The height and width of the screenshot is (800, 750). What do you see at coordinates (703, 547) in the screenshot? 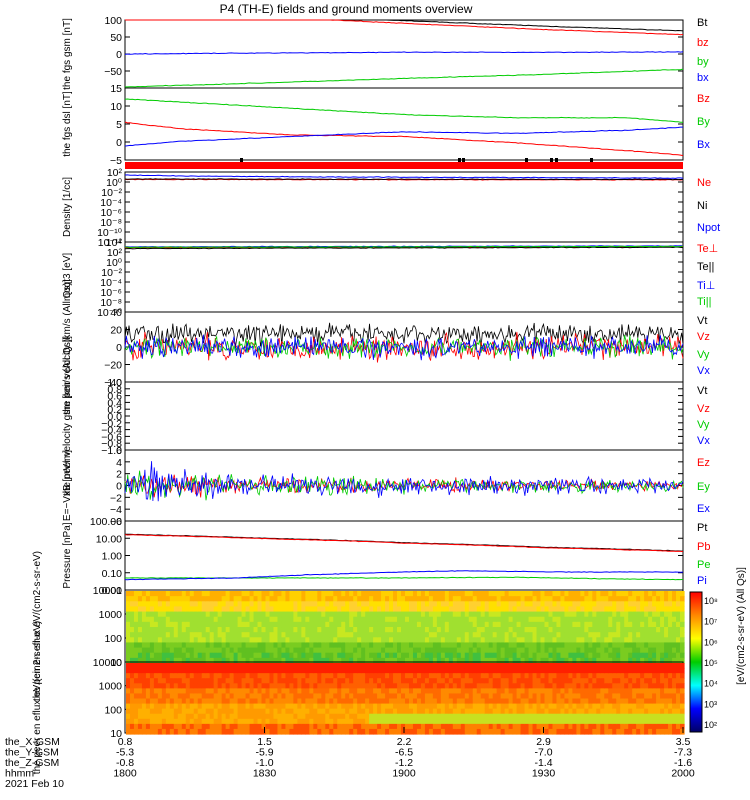
I see `legend-Pb: Pb` at bounding box center [703, 547].